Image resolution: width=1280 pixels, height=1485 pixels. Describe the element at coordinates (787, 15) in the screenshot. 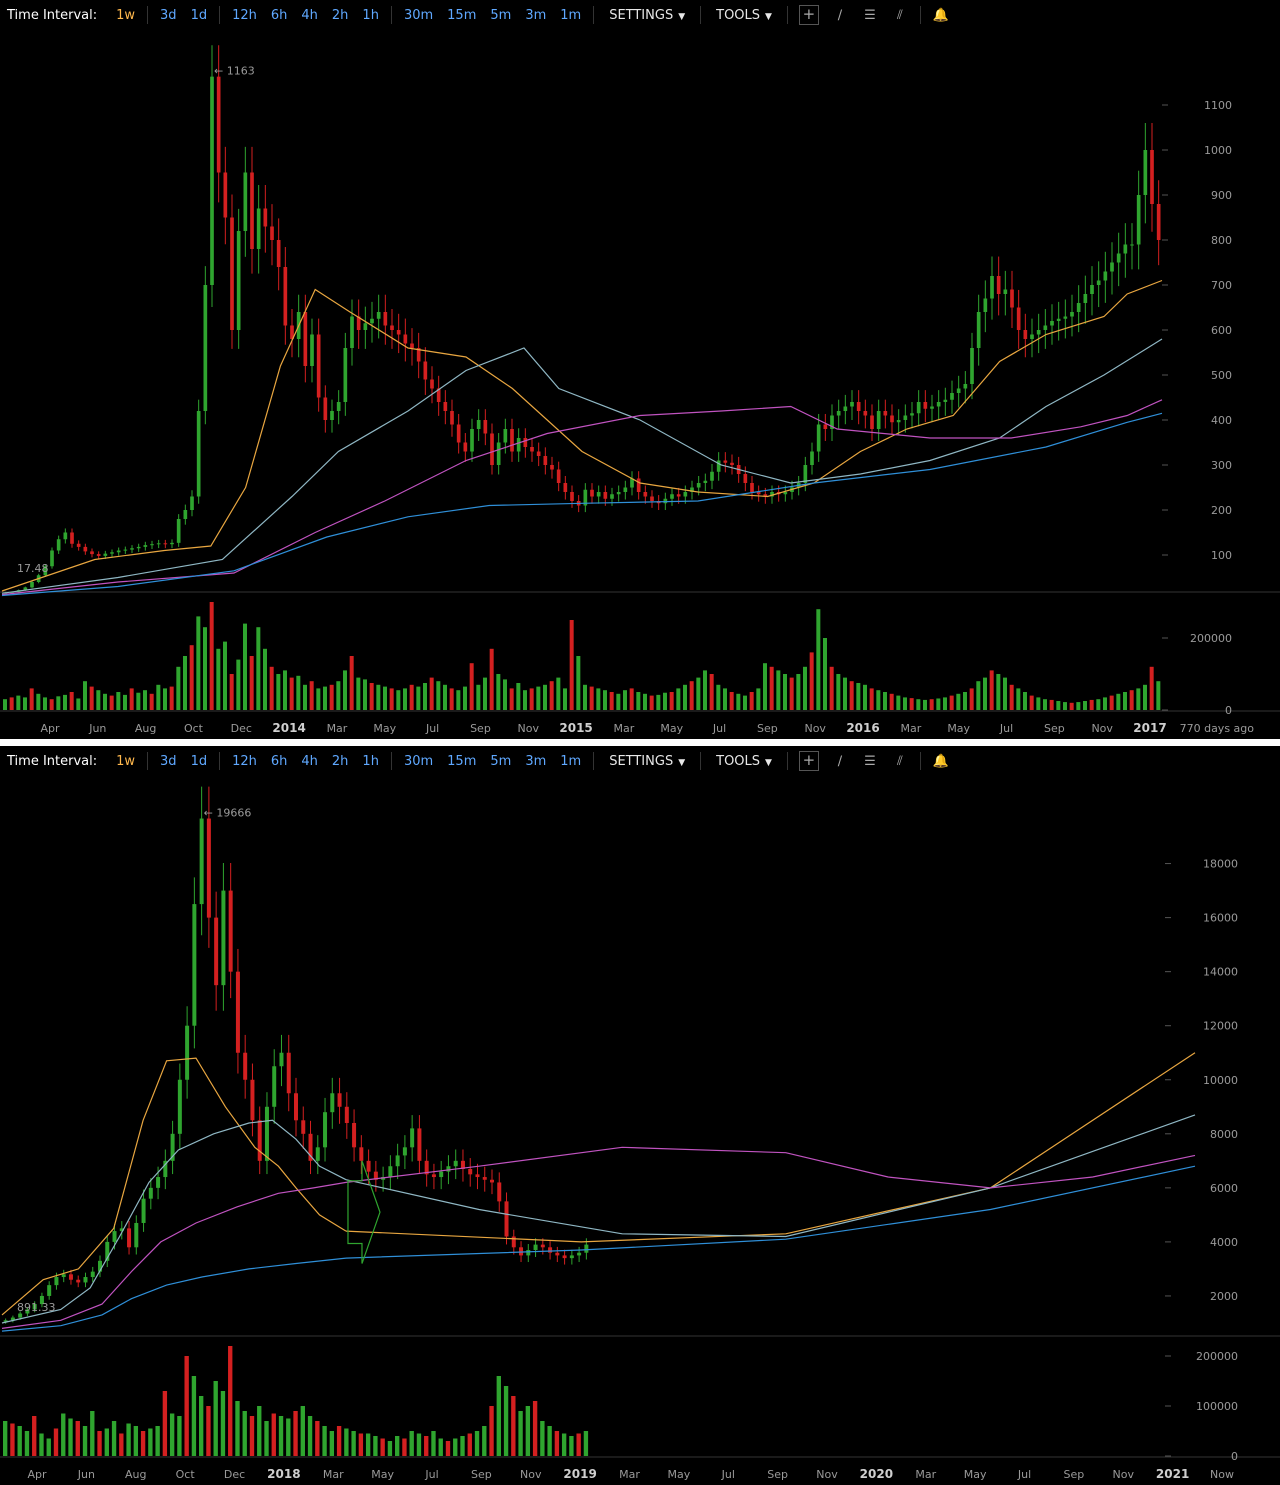

I see `toolbar-divider` at that location.